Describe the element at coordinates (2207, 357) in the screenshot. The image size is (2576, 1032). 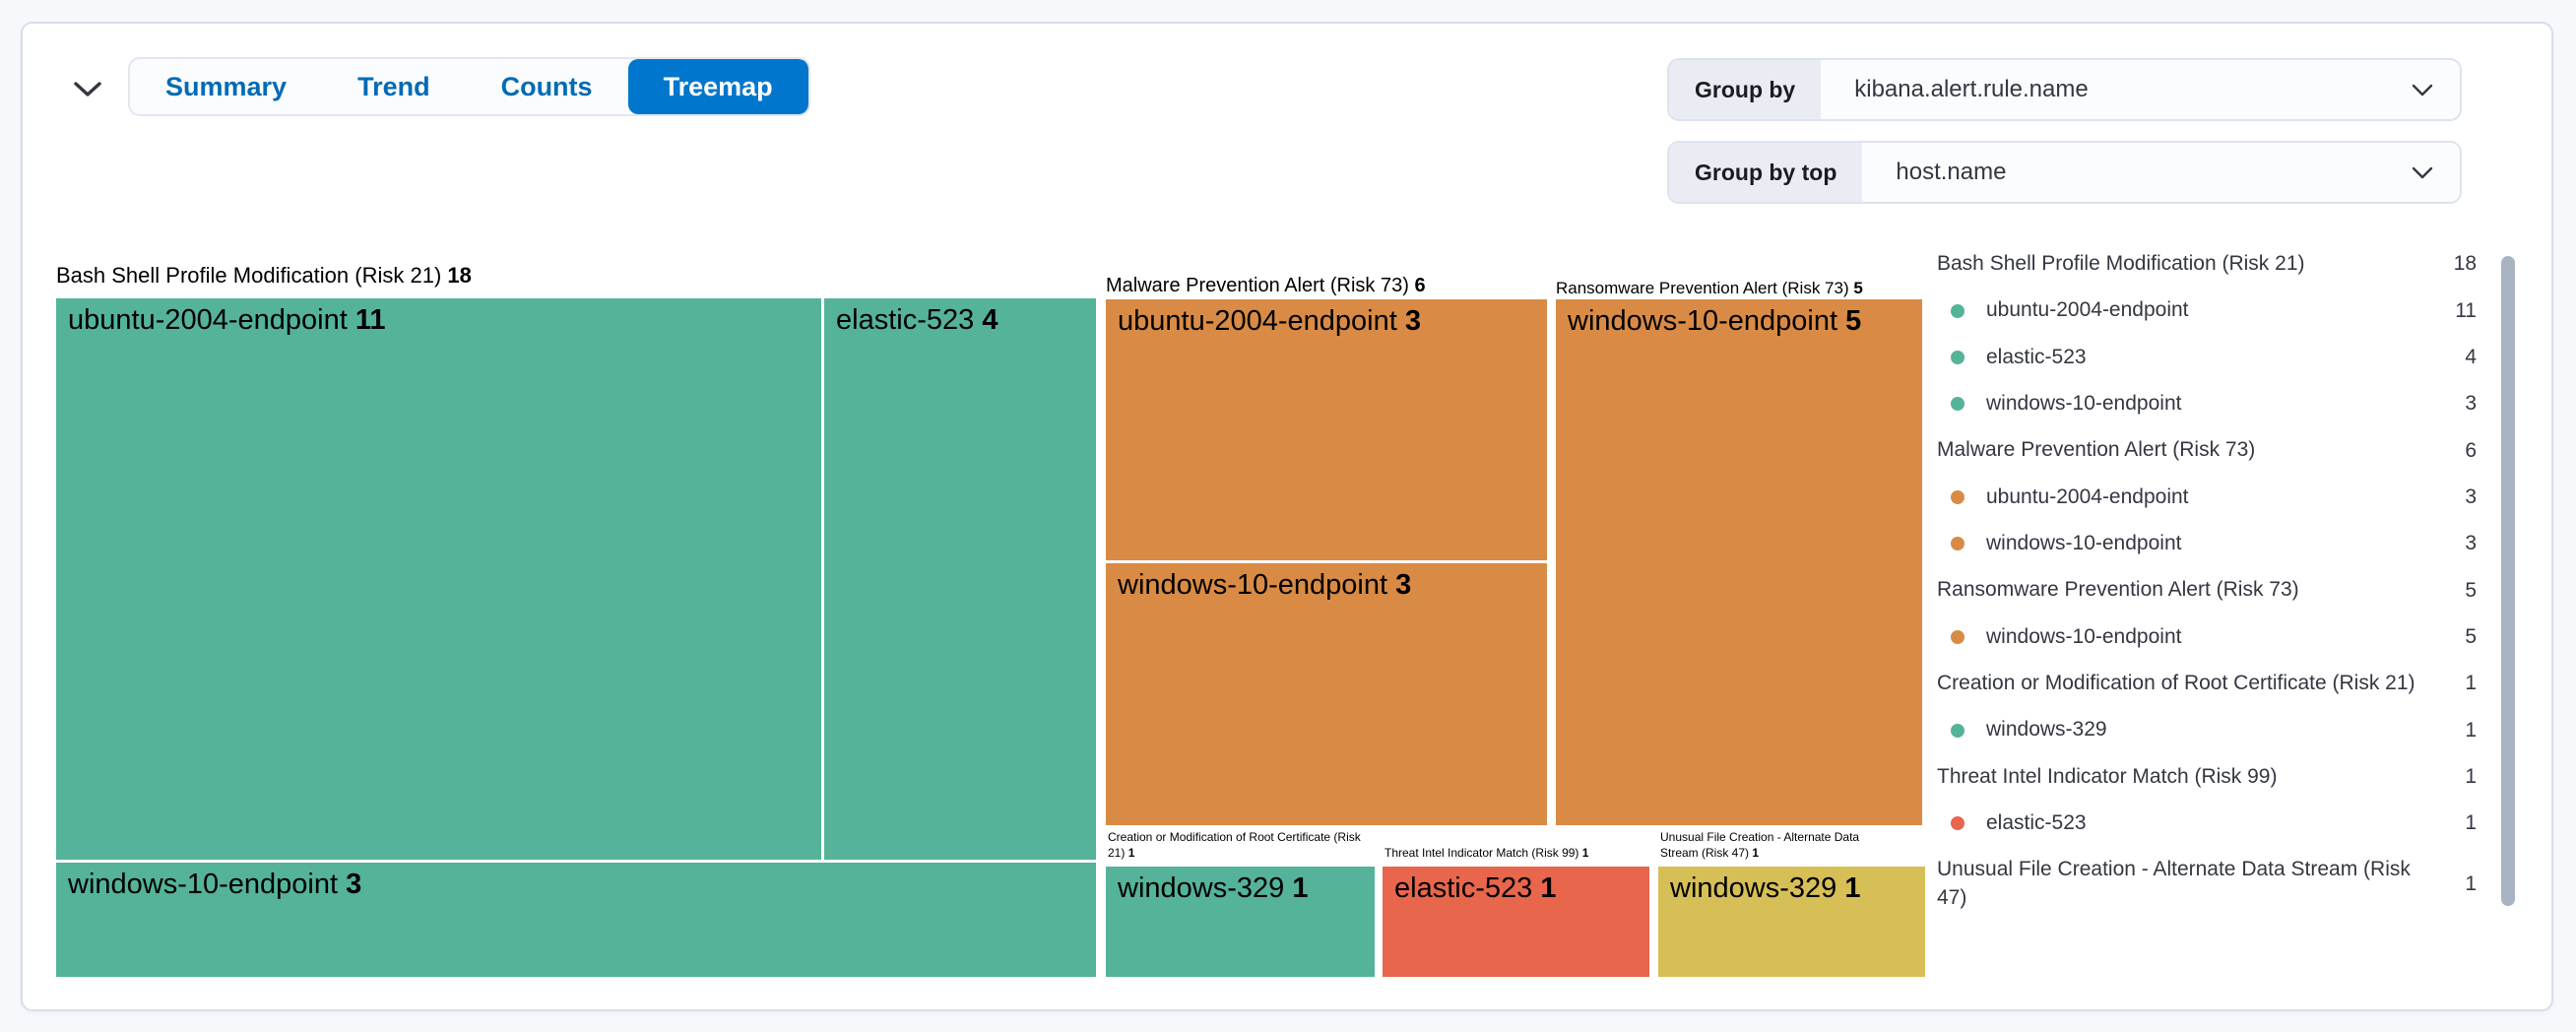
I see `legend-item: elastic-523 4` at that location.